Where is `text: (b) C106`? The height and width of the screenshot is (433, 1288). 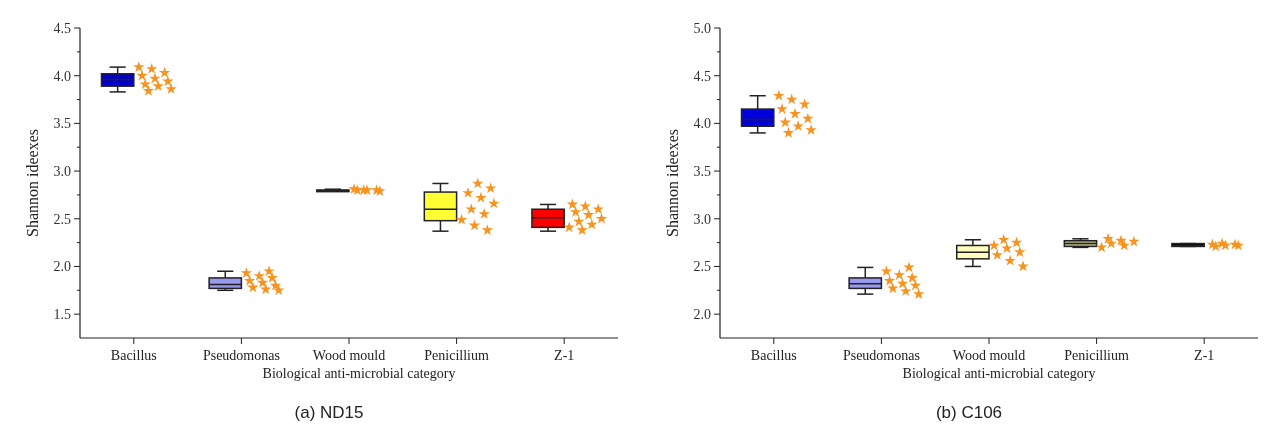
text: (b) C106 is located at coordinates (969, 412).